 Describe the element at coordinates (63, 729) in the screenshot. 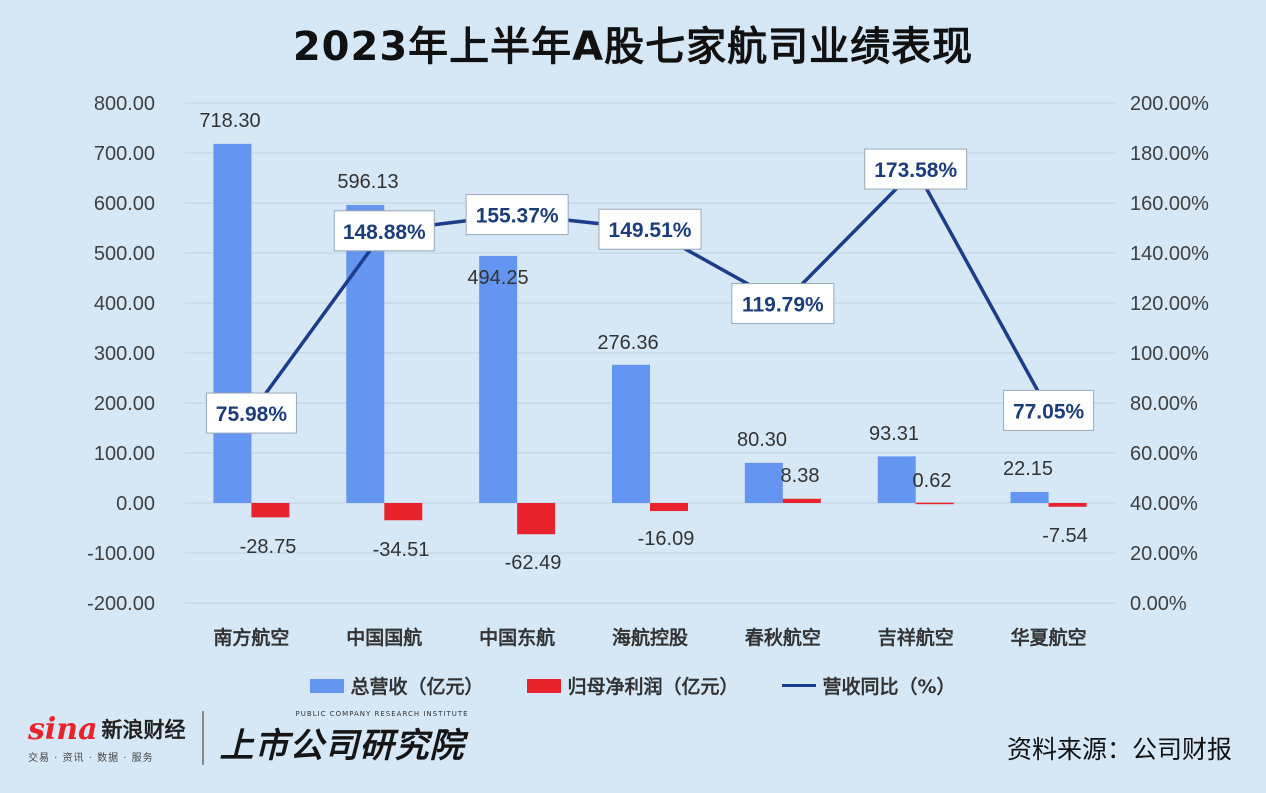

I see `sina-wordmark: sina` at that location.